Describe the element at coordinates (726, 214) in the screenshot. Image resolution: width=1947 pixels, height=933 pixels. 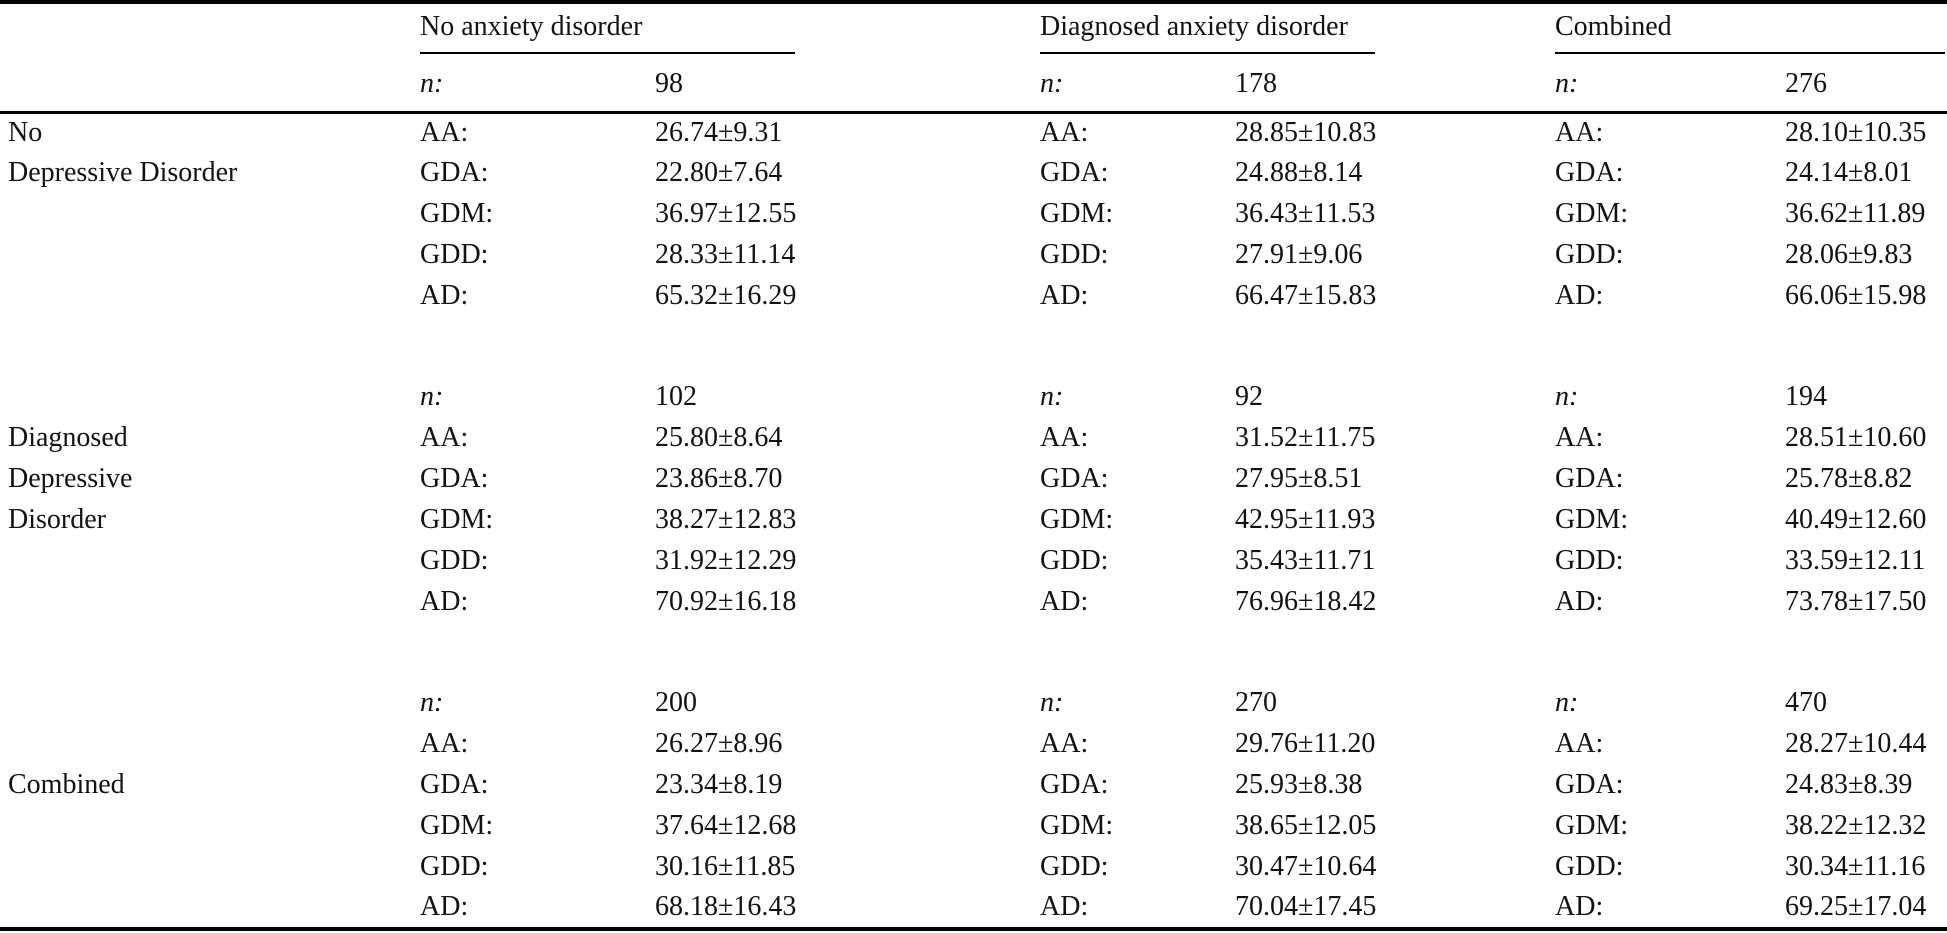
I see `stat-value: 36.97±12.55` at that location.